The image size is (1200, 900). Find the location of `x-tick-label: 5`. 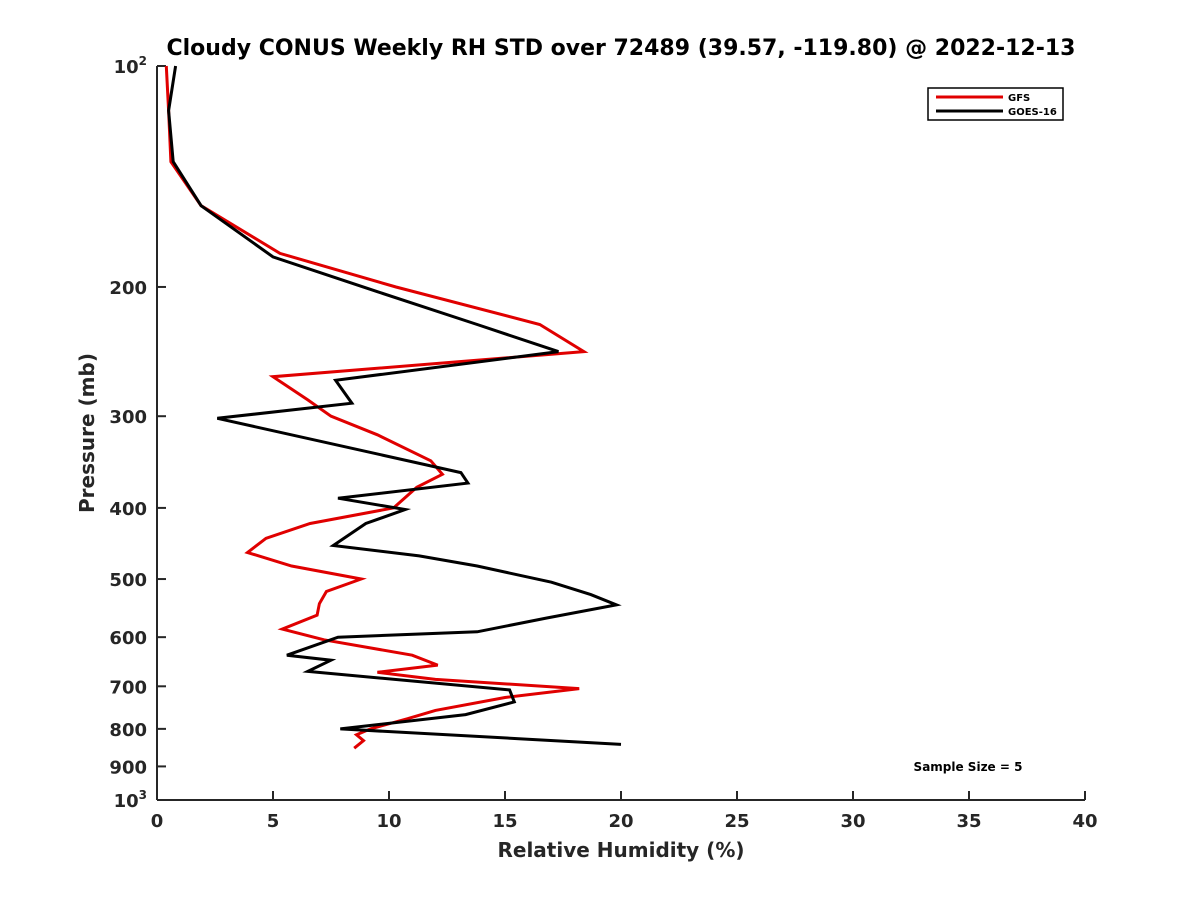

x-tick-label: 5 is located at coordinates (273, 821).